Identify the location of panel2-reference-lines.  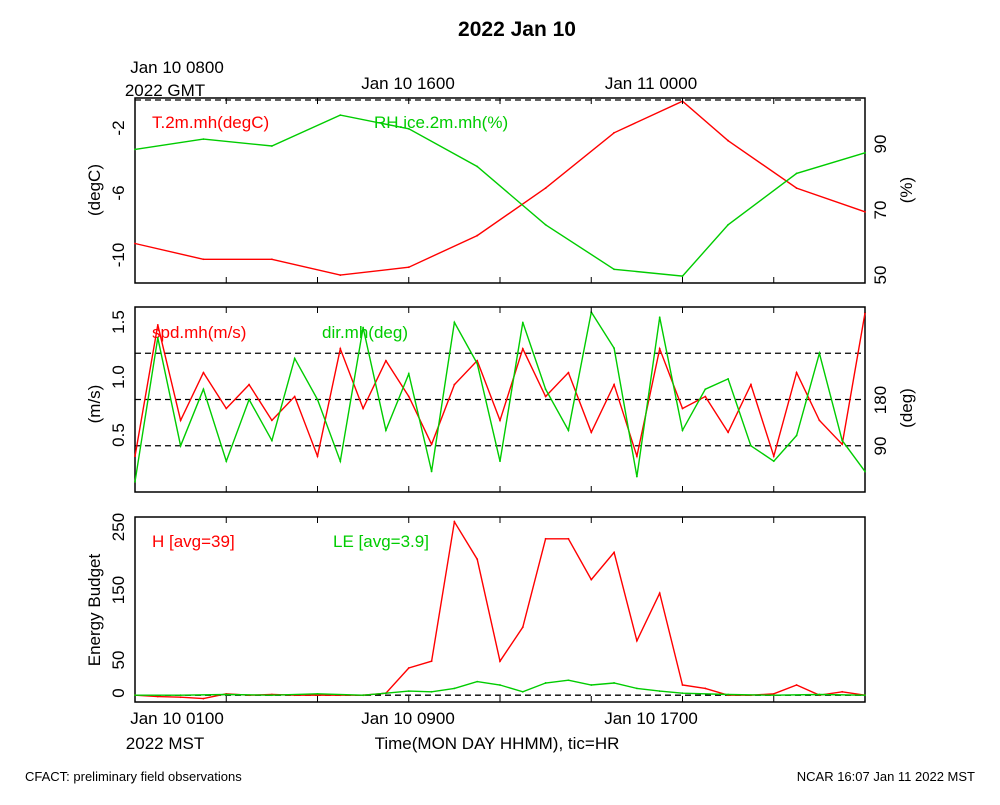
(500, 399).